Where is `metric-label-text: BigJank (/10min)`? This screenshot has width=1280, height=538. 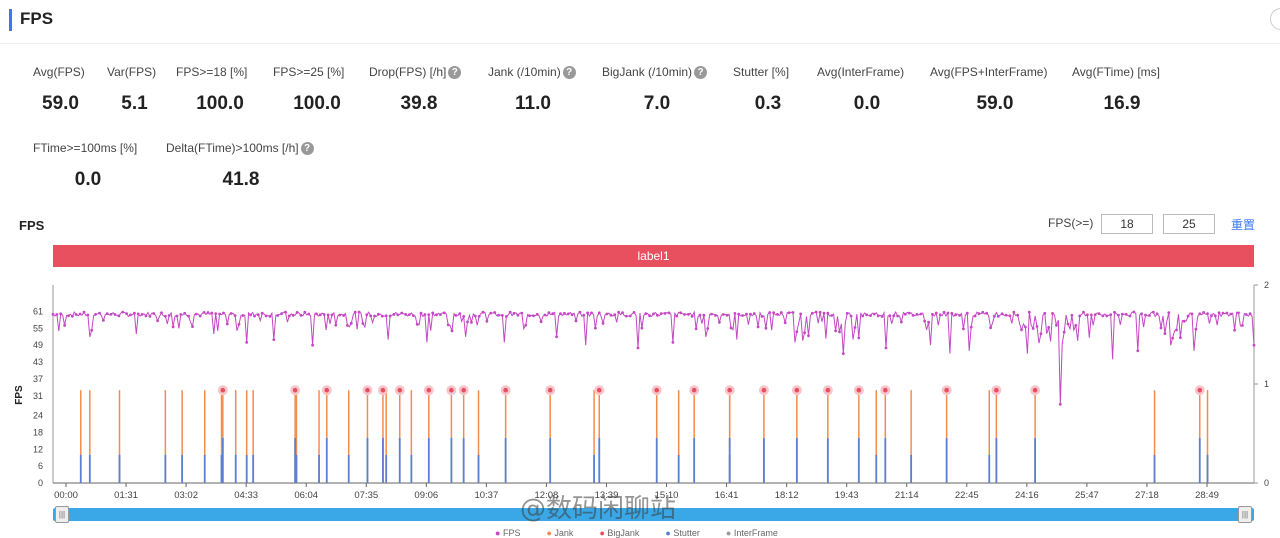
metric-label-text: BigJank (/10min) is located at coordinates (647, 72).